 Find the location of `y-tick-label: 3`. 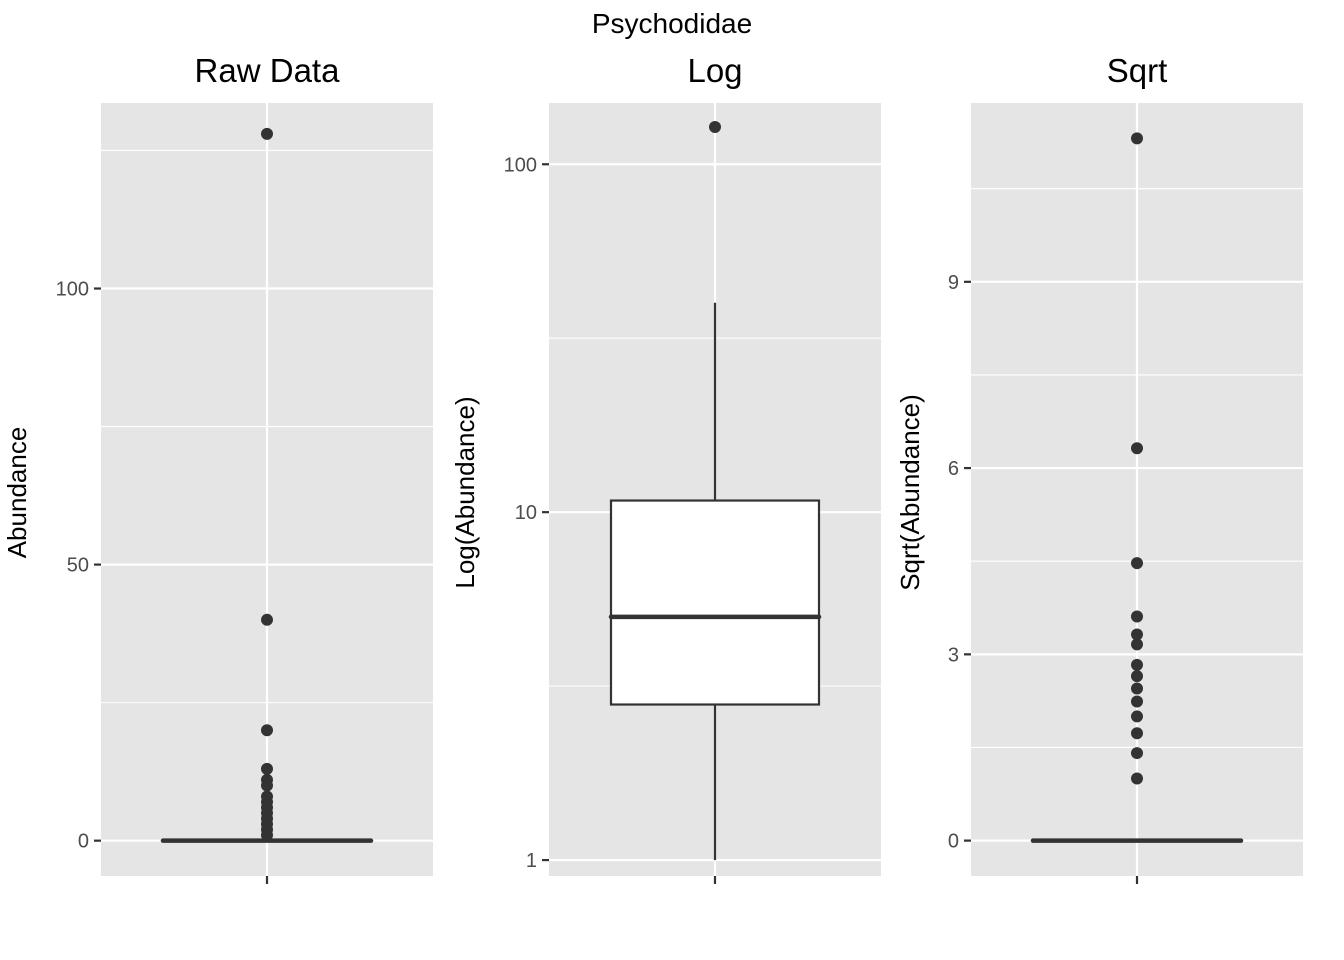

y-tick-label: 3 is located at coordinates (953, 655).